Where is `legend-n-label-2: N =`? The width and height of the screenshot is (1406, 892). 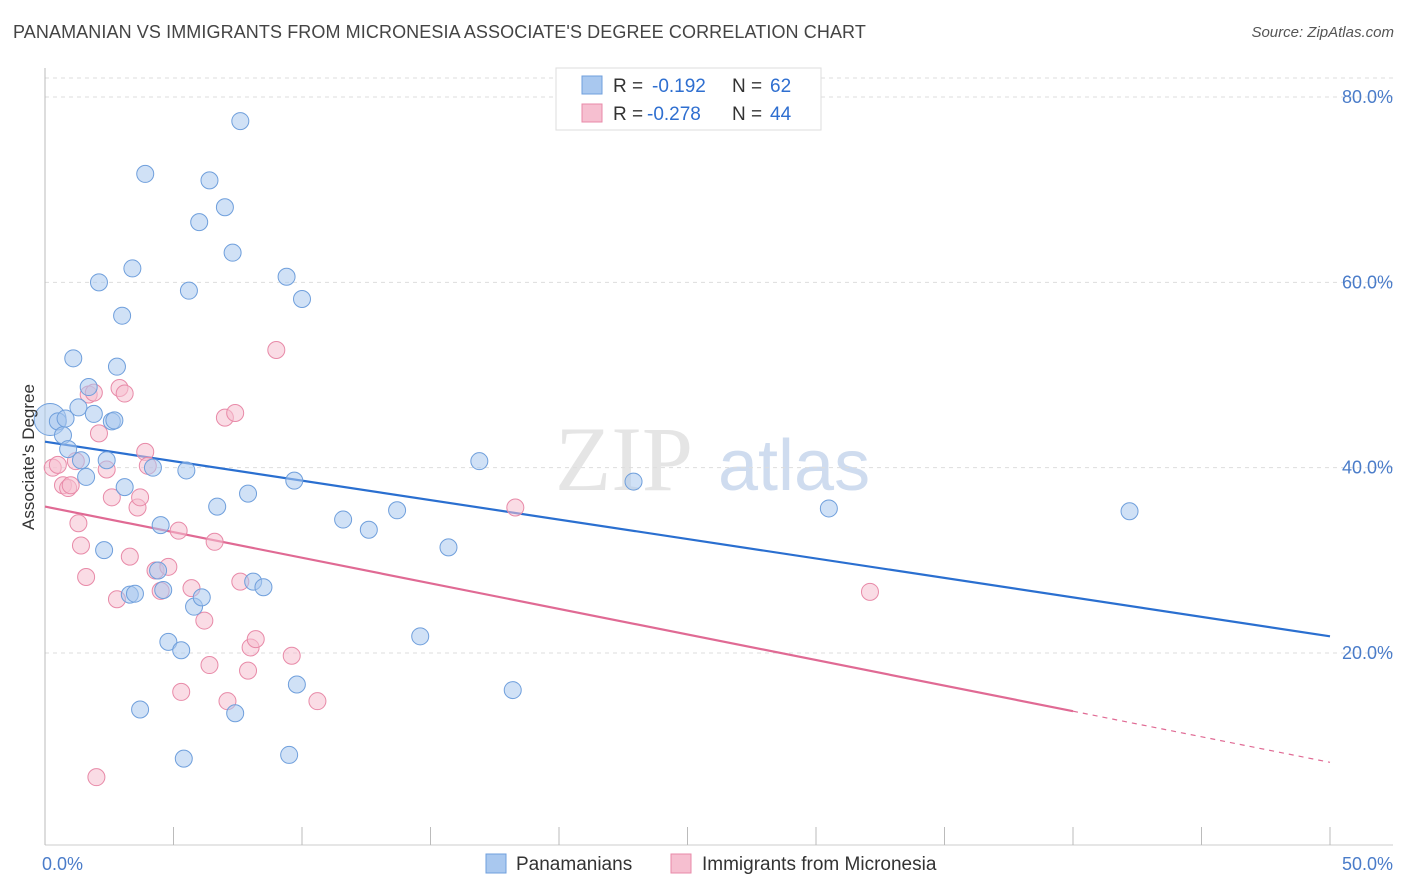 legend-n-label-2: N = is located at coordinates (747, 114).